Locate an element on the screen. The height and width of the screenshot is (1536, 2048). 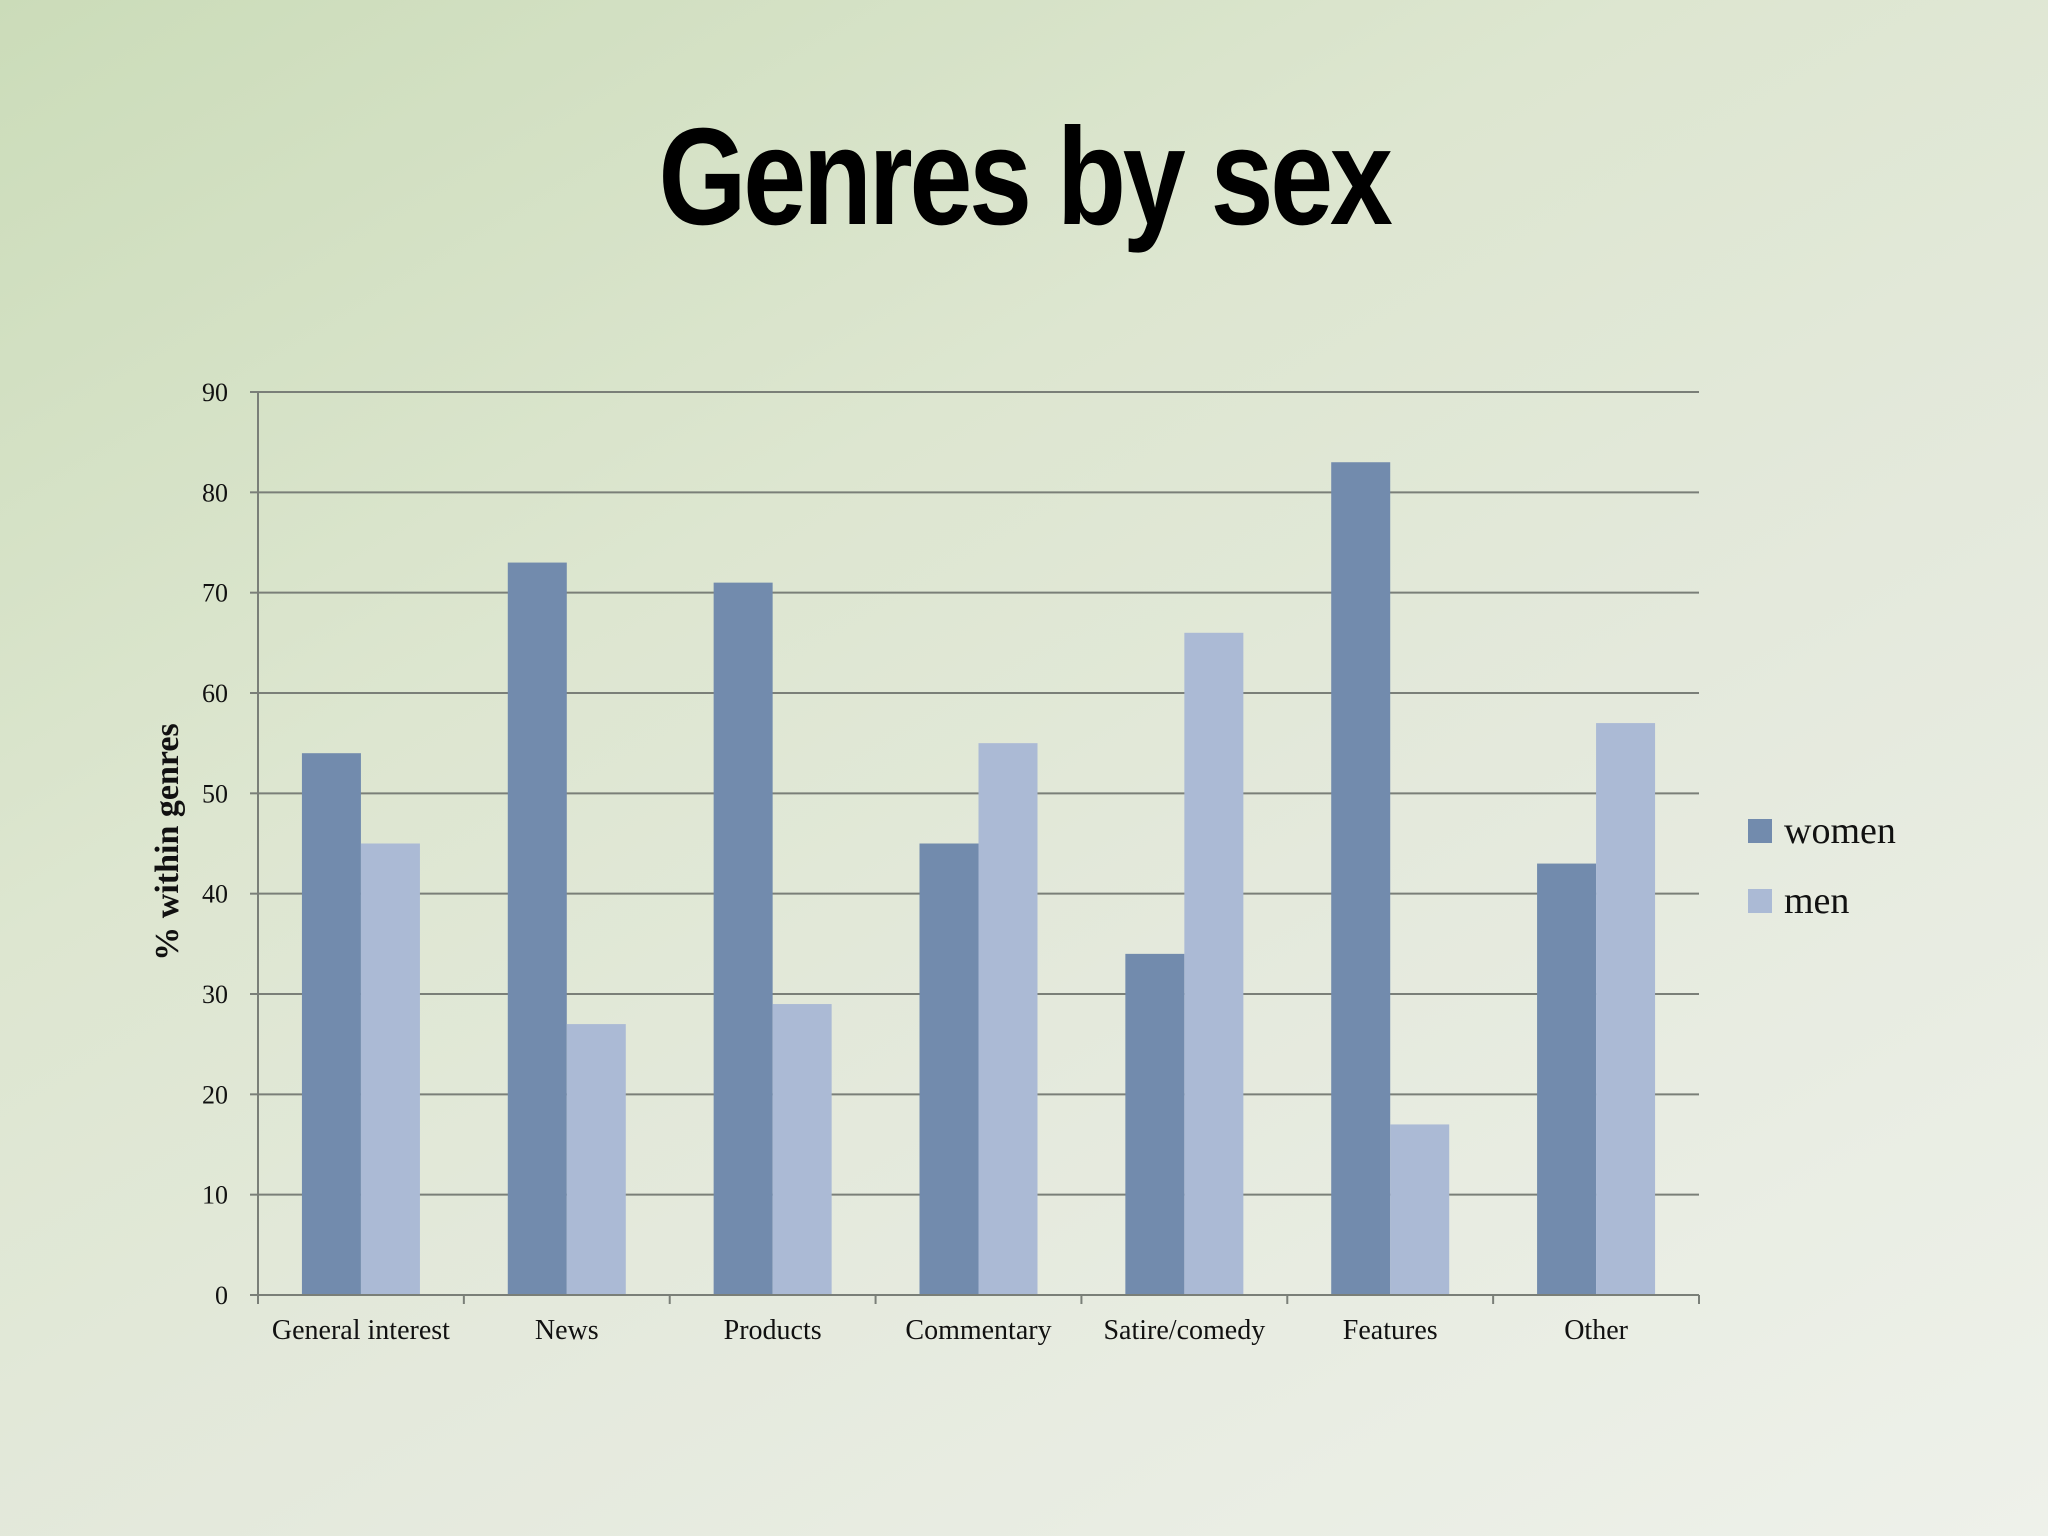
chart-legend: women men is located at coordinates (1822, 876).